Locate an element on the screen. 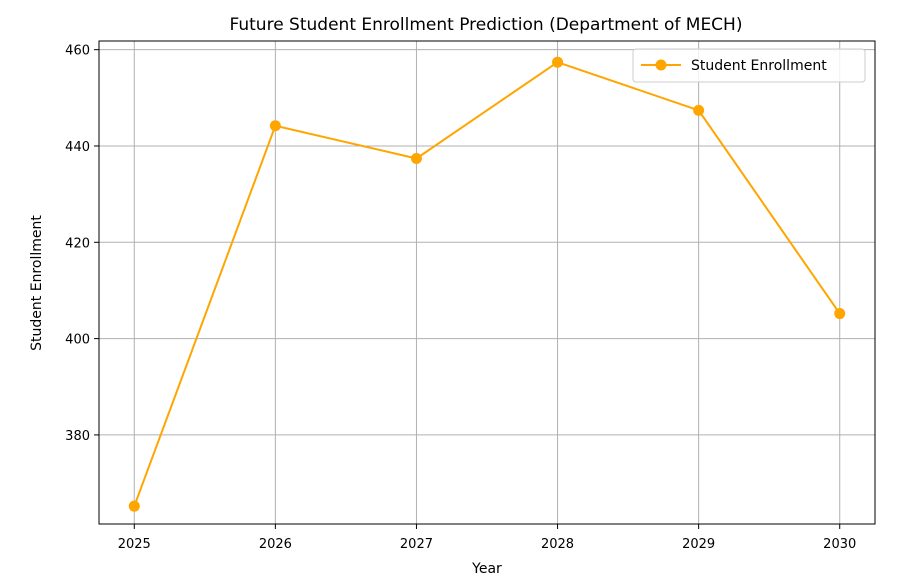  x-tick-label: 2030 is located at coordinates (839, 544).